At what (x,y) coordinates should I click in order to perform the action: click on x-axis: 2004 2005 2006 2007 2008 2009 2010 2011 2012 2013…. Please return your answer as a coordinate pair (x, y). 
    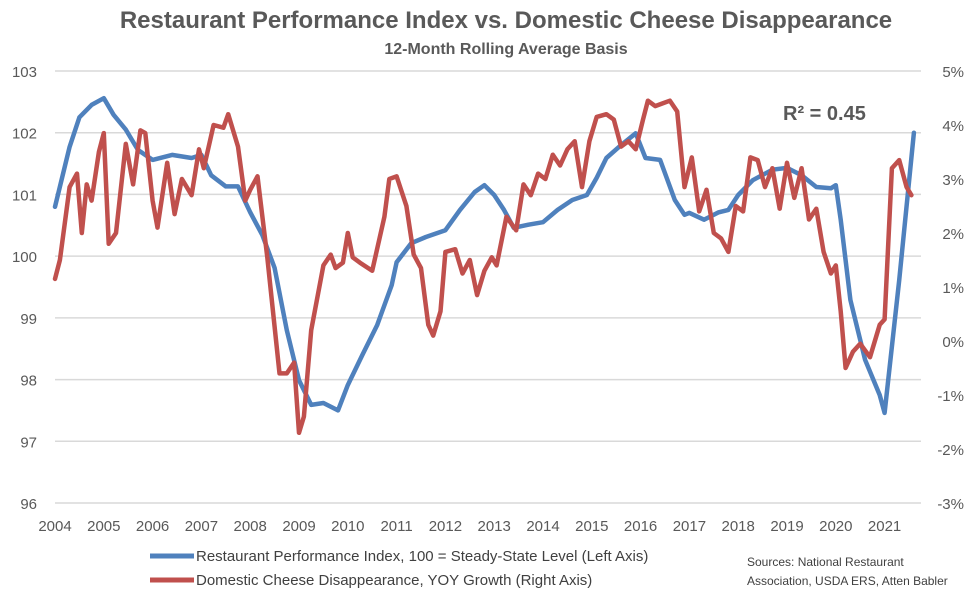
    Looking at the image, I should click on (469, 526).